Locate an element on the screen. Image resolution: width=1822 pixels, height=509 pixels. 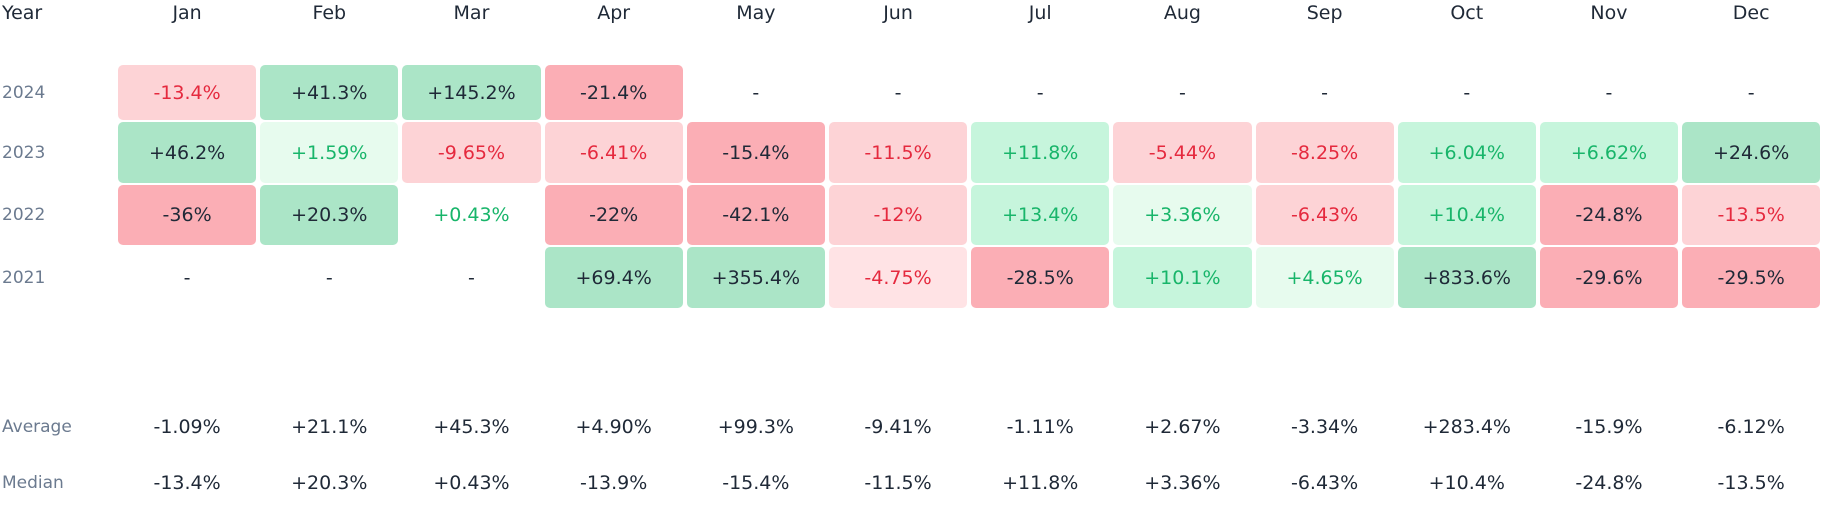
return-cell-2022-sep: -6.43% is located at coordinates (1324, 215).